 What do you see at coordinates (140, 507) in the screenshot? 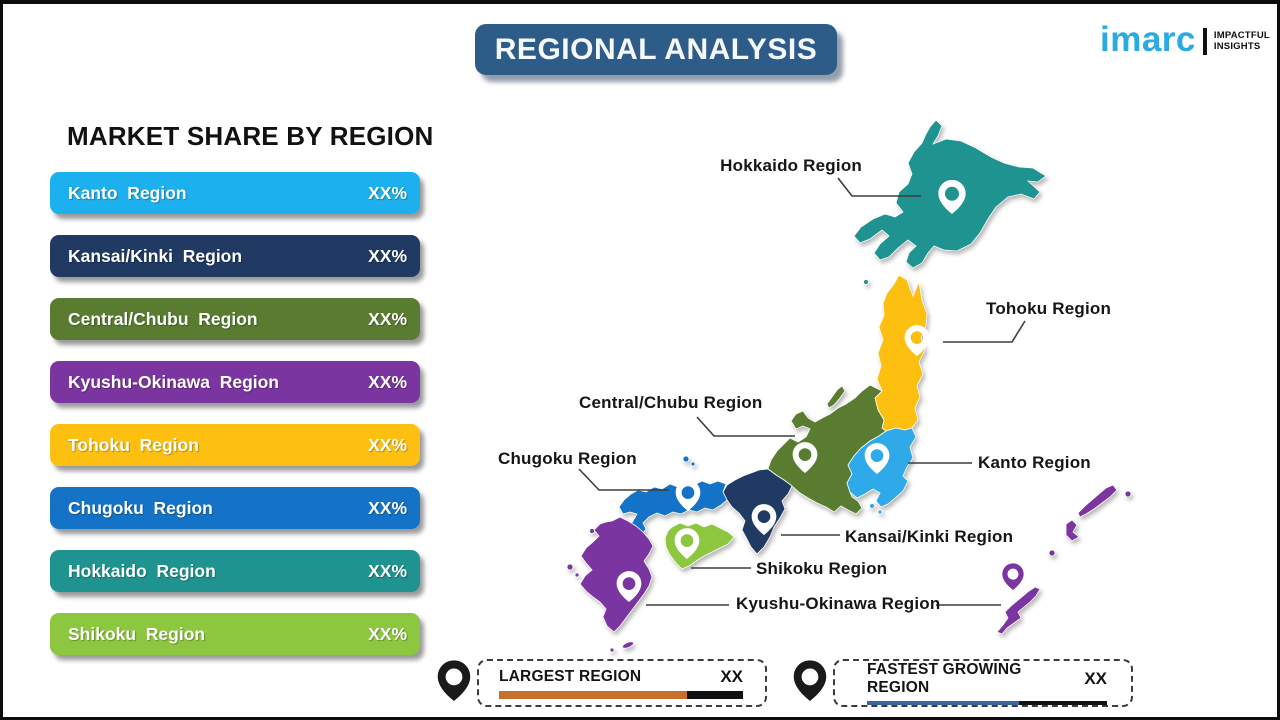
I see `share-bar-label: Chugoku Region` at bounding box center [140, 507].